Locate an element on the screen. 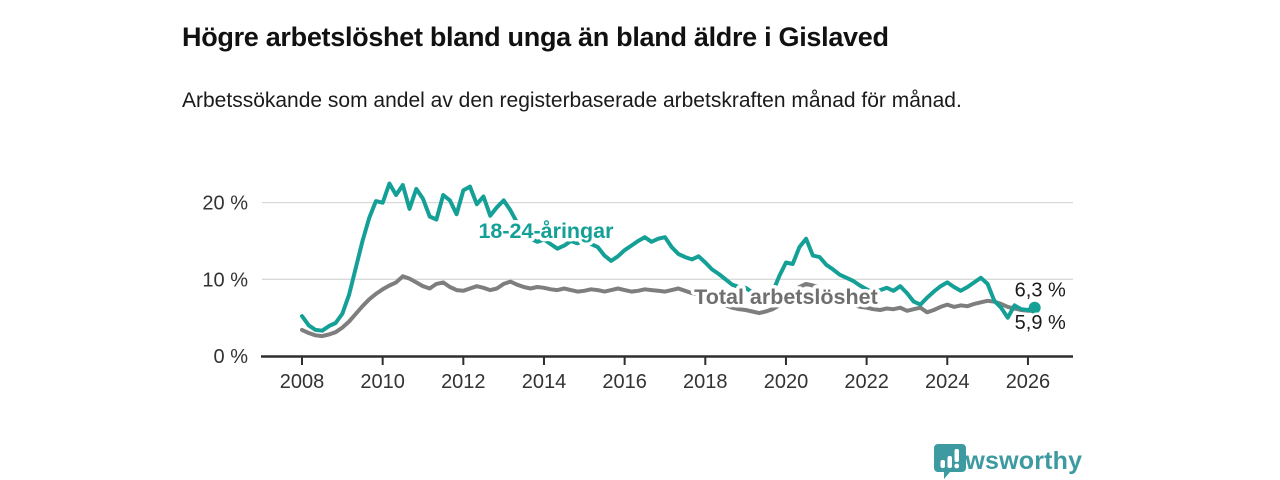 This screenshot has width=1280, height=480. line-series-total is located at coordinates (668, 306).